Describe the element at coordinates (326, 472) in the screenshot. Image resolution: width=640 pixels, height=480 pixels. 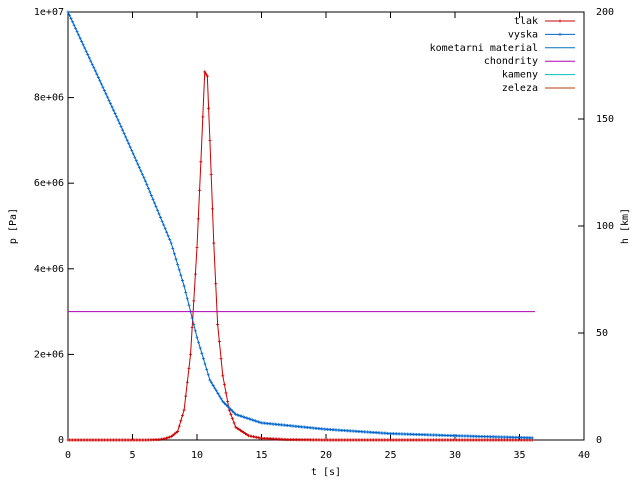
I see `x-axis-label: t [s]` at that location.